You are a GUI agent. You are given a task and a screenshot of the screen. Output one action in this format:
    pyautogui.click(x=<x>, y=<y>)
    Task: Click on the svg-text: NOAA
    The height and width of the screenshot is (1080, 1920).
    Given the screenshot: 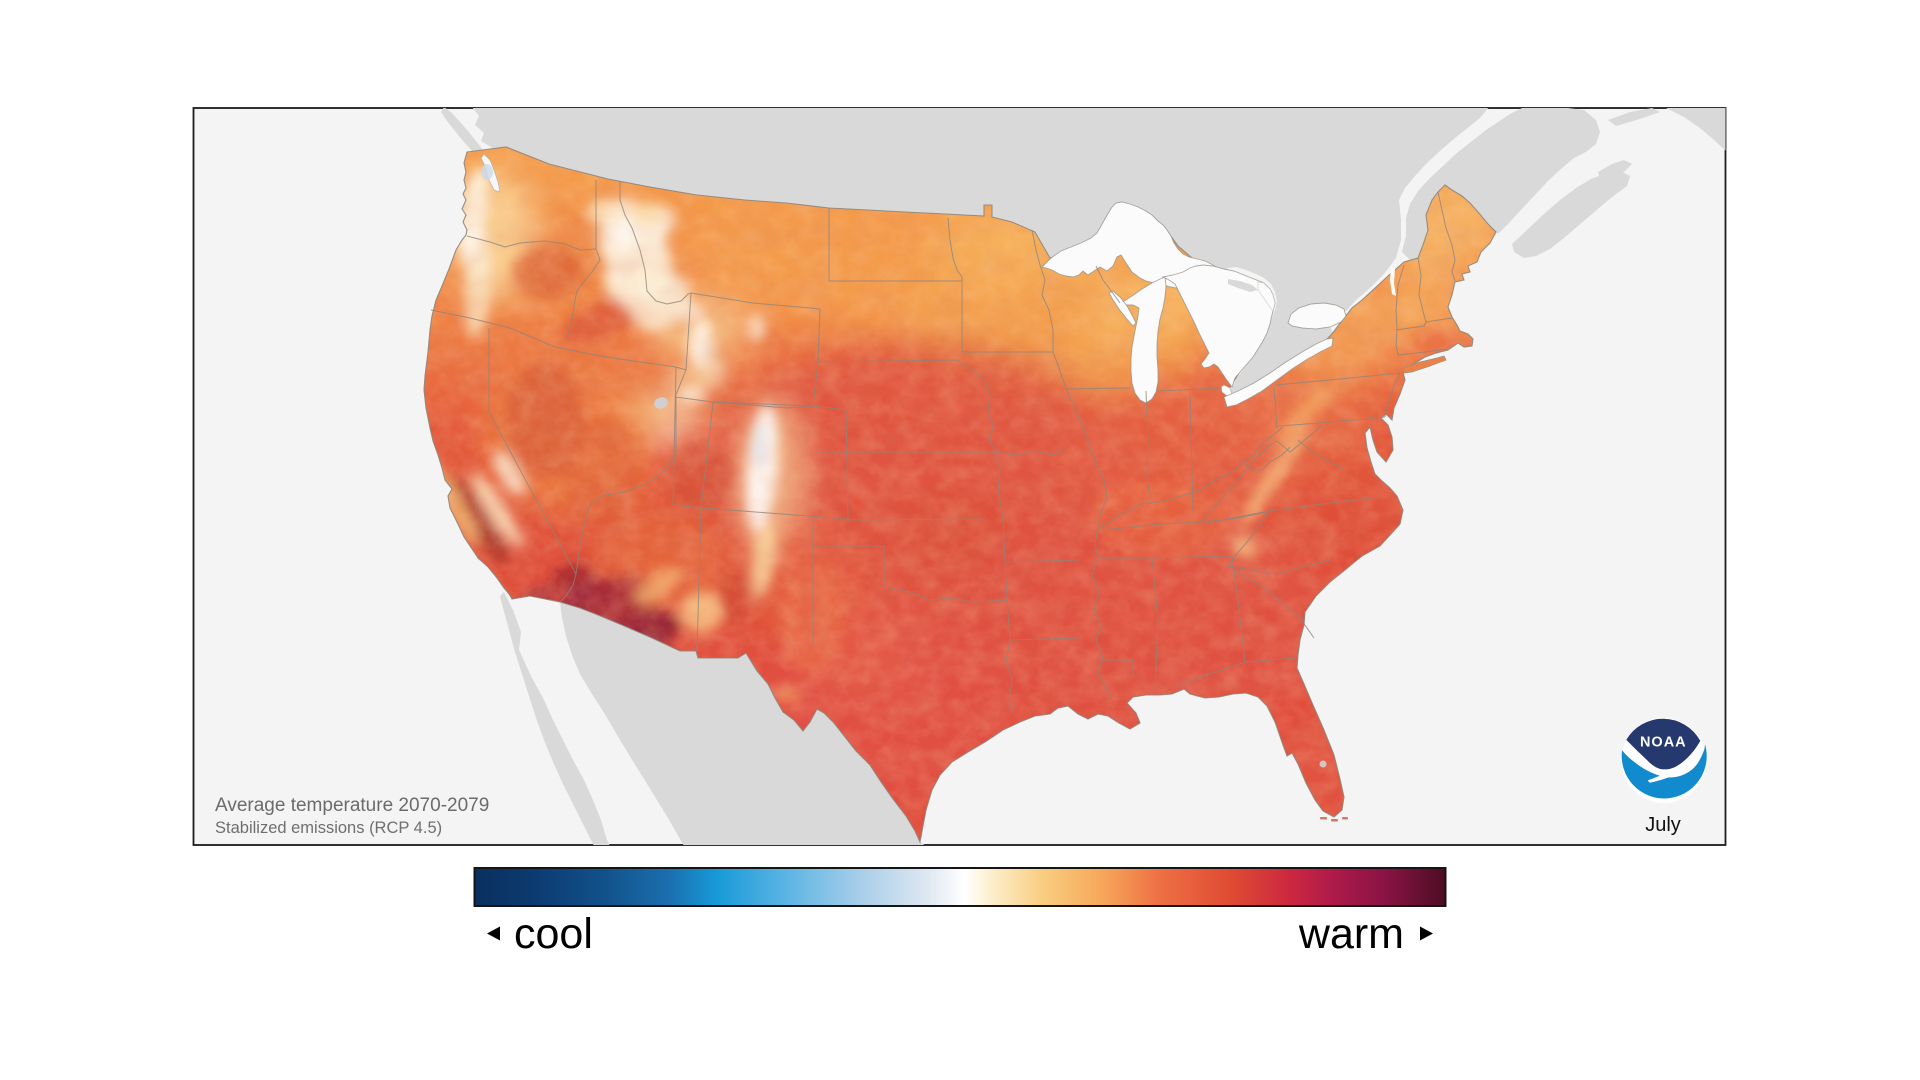 What is the action you would take?
    pyautogui.click(x=1663, y=742)
    